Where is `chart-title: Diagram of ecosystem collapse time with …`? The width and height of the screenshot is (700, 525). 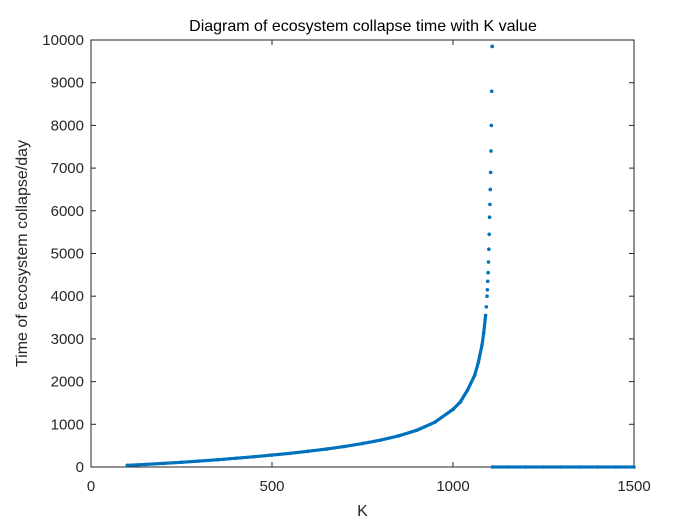 chart-title: Diagram of ecosystem collapse time with … is located at coordinates (363, 26).